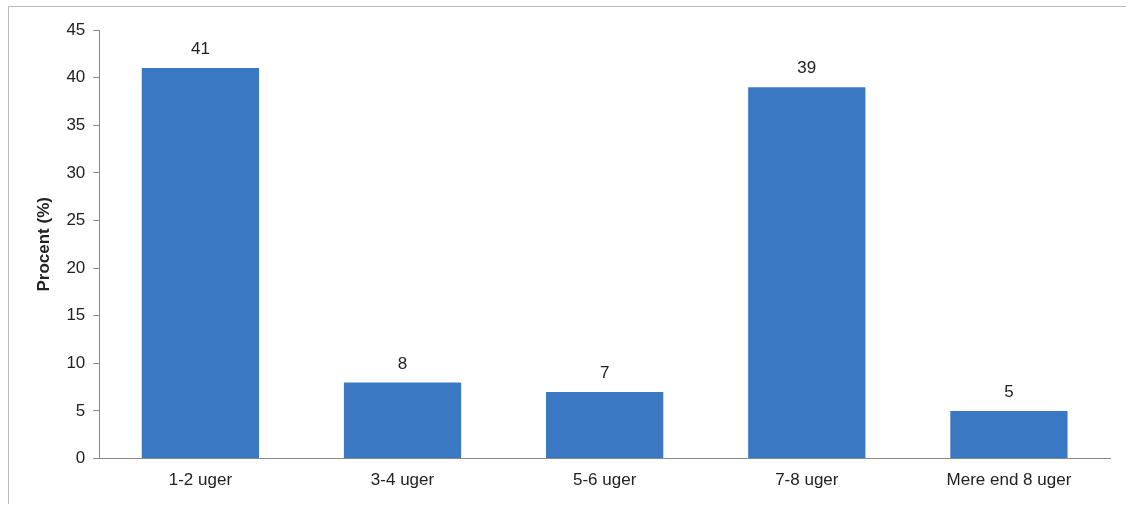 The width and height of the screenshot is (1130, 509). I want to click on data-label: 5, so click(1009, 392).